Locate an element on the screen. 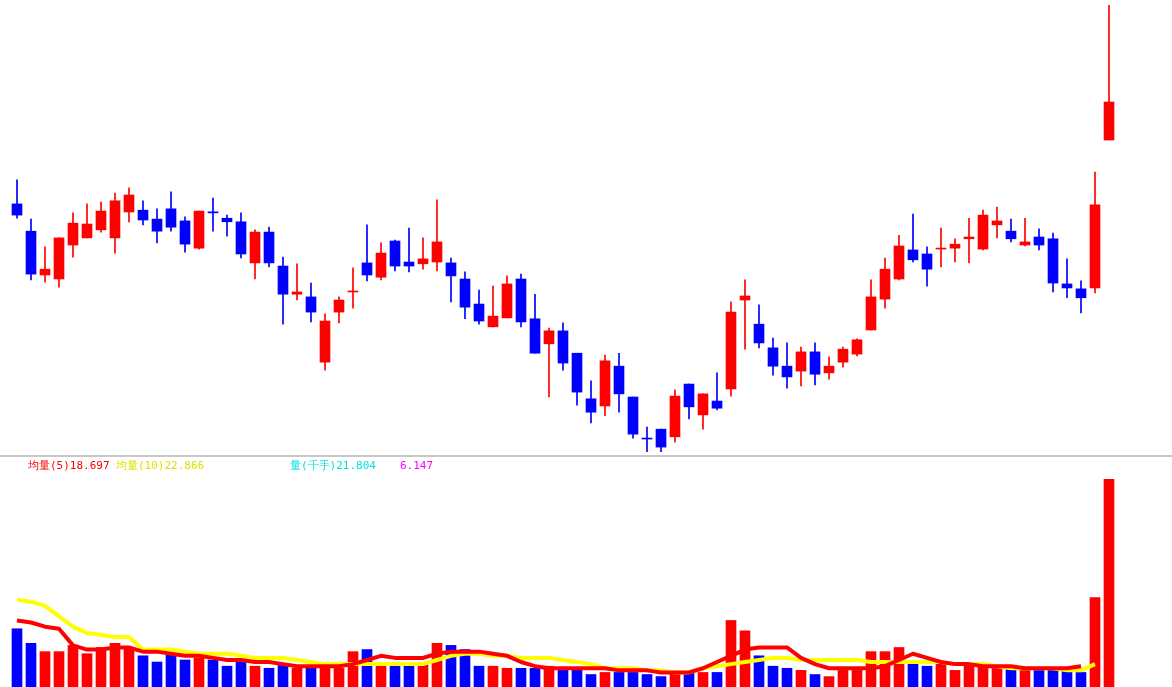 The image size is (1172, 687). text: 均量(10)22.866 is located at coordinates (160, 466).